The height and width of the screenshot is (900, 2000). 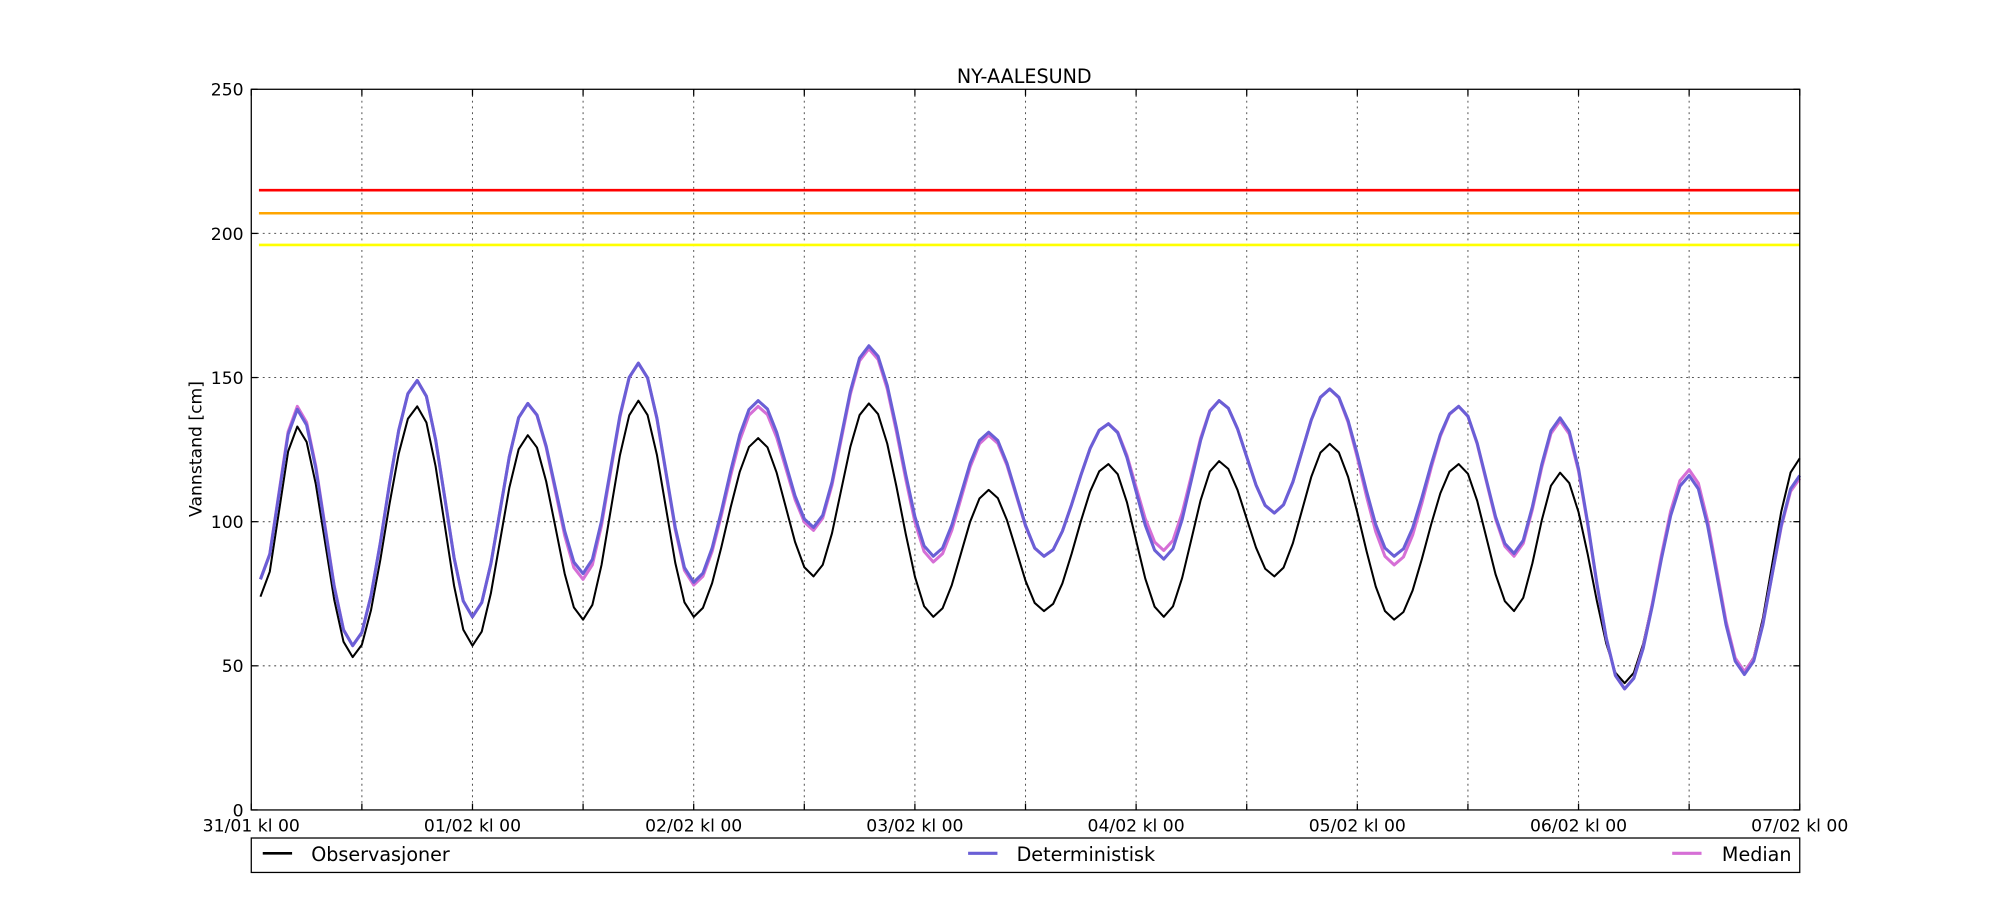 What do you see at coordinates (251, 827) in the screenshot?
I see `x-tick-label: 31/01 kl 00` at bounding box center [251, 827].